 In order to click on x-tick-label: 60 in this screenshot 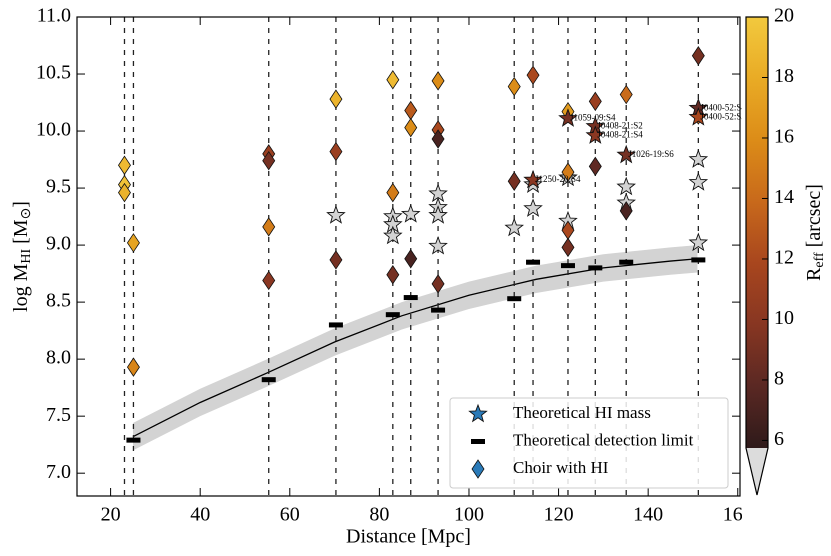, I will do `click(290, 515)`.